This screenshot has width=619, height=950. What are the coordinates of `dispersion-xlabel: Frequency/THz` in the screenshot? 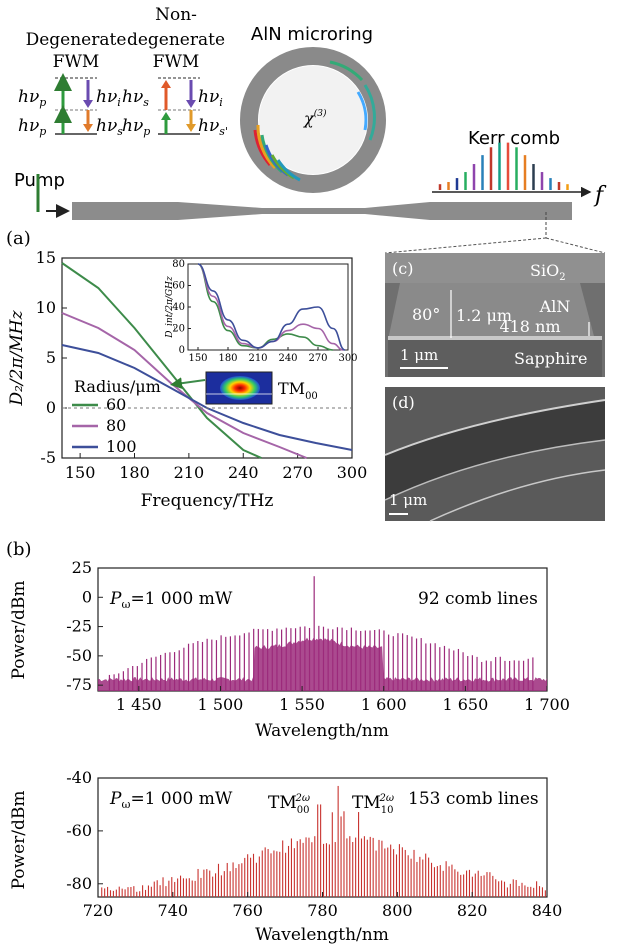 It's located at (207, 501).